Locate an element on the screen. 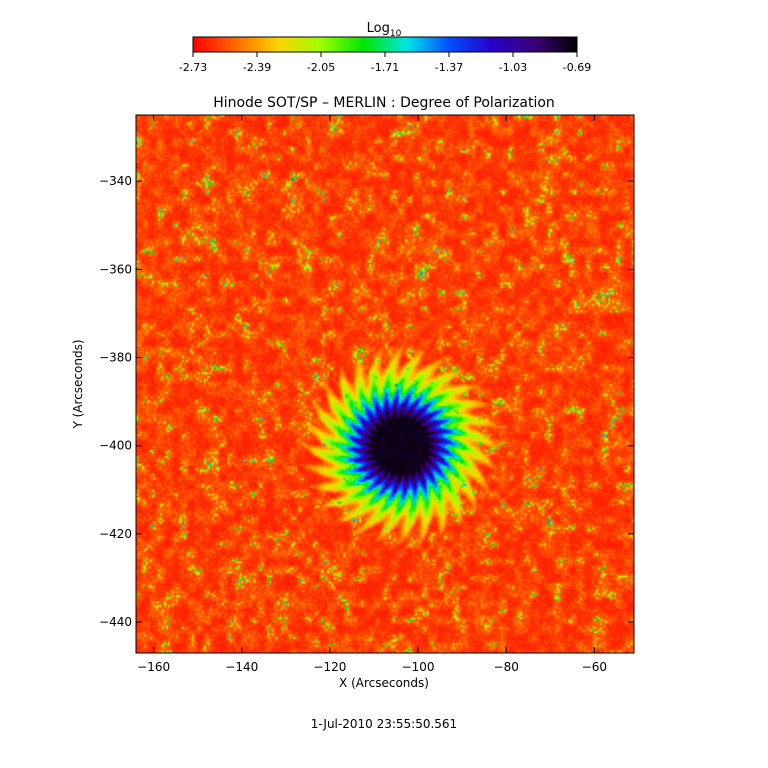  x-tick-label: −160 is located at coordinates (153, 667).